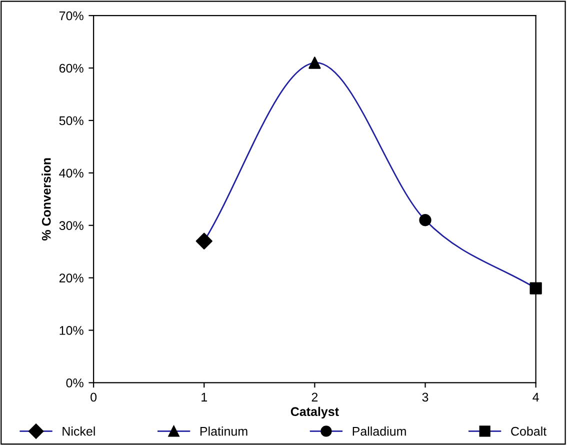  Describe the element at coordinates (224, 431) in the screenshot. I see `legend-label: Platinum` at that location.